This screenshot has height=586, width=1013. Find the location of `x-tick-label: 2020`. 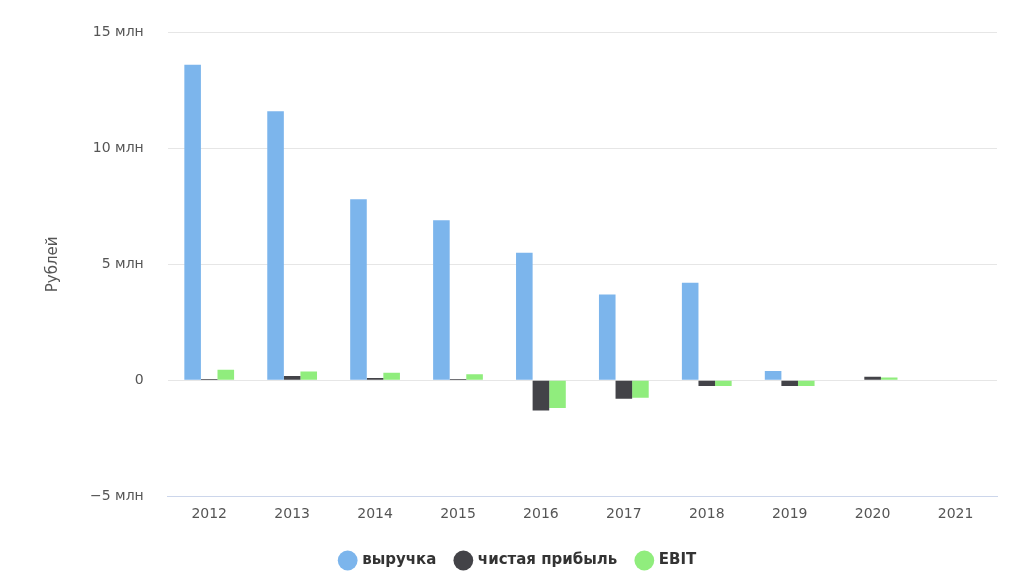

x-tick-label: 2020 is located at coordinates (872, 513).